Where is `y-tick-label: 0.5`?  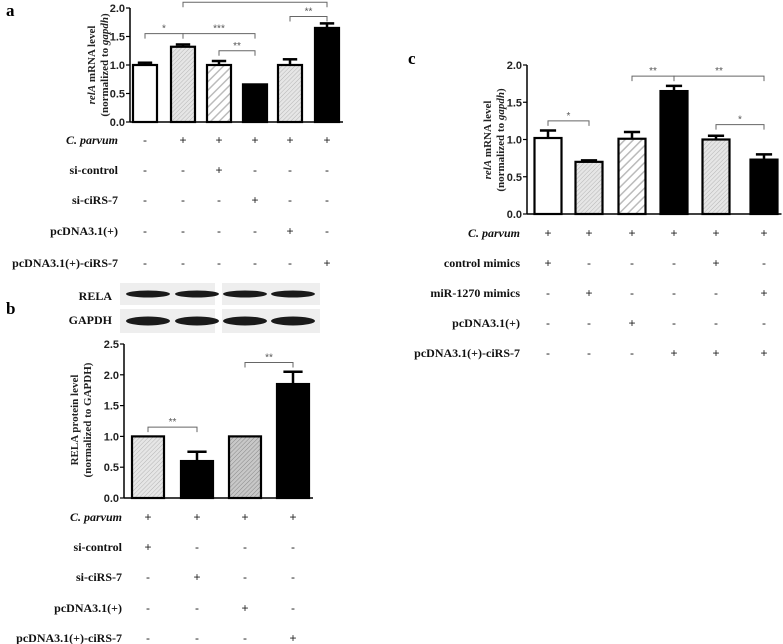
y-tick-label: 0.5 is located at coordinates (111, 468).